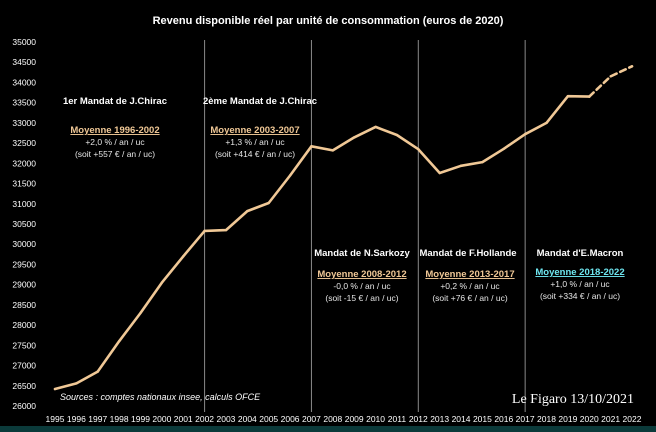  What do you see at coordinates (24, 163) in the screenshot?
I see `y-tick-label: 32000` at bounding box center [24, 163].